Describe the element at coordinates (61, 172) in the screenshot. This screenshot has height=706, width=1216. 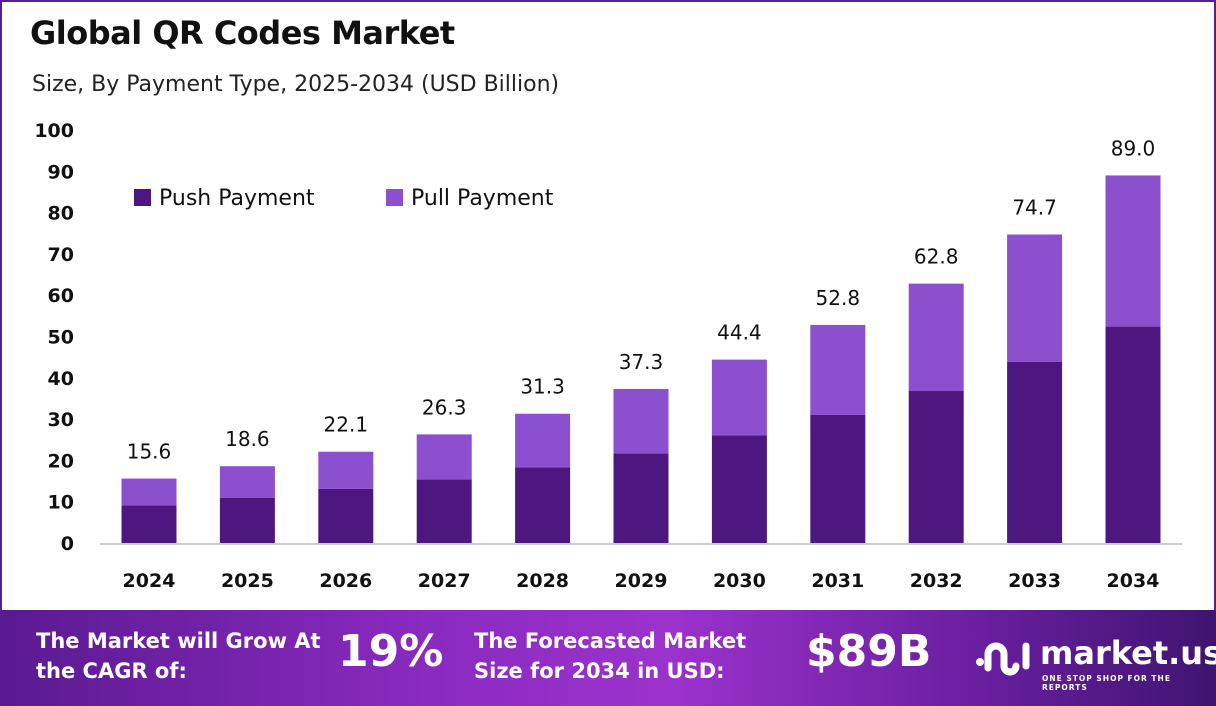
I see `y-tick-label: 90` at that location.